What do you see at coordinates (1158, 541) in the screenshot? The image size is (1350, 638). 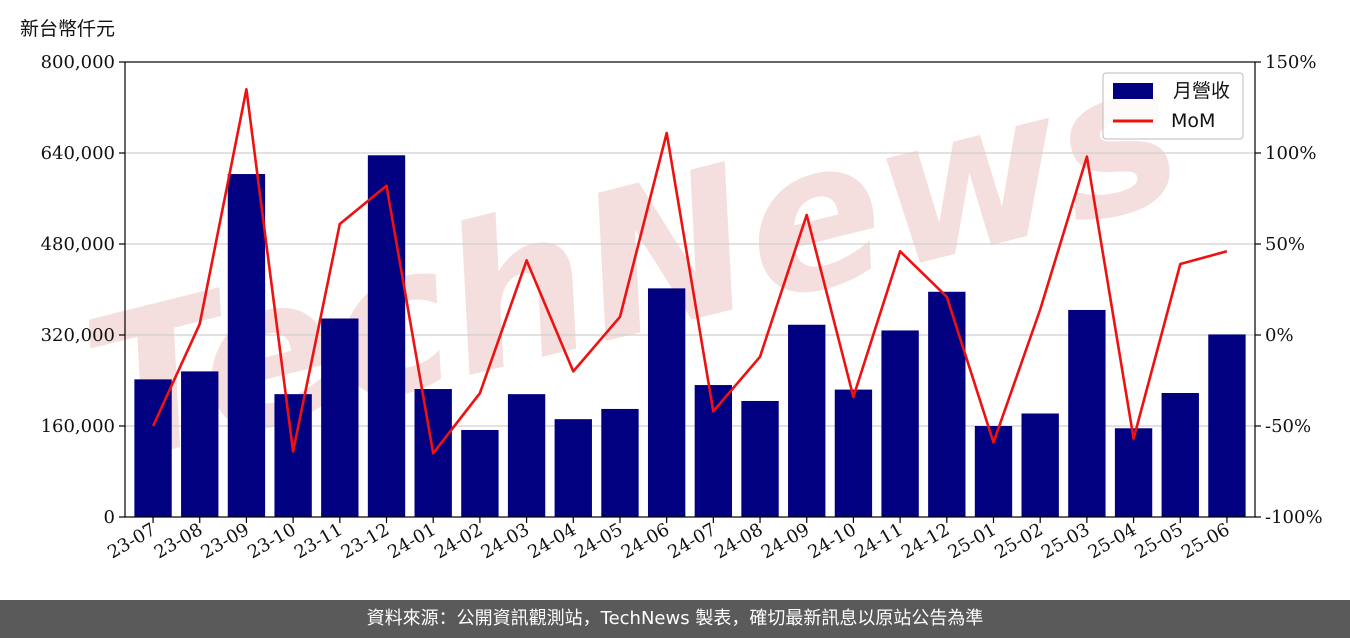 I see `x-tick-label: 25-05` at bounding box center [1158, 541].